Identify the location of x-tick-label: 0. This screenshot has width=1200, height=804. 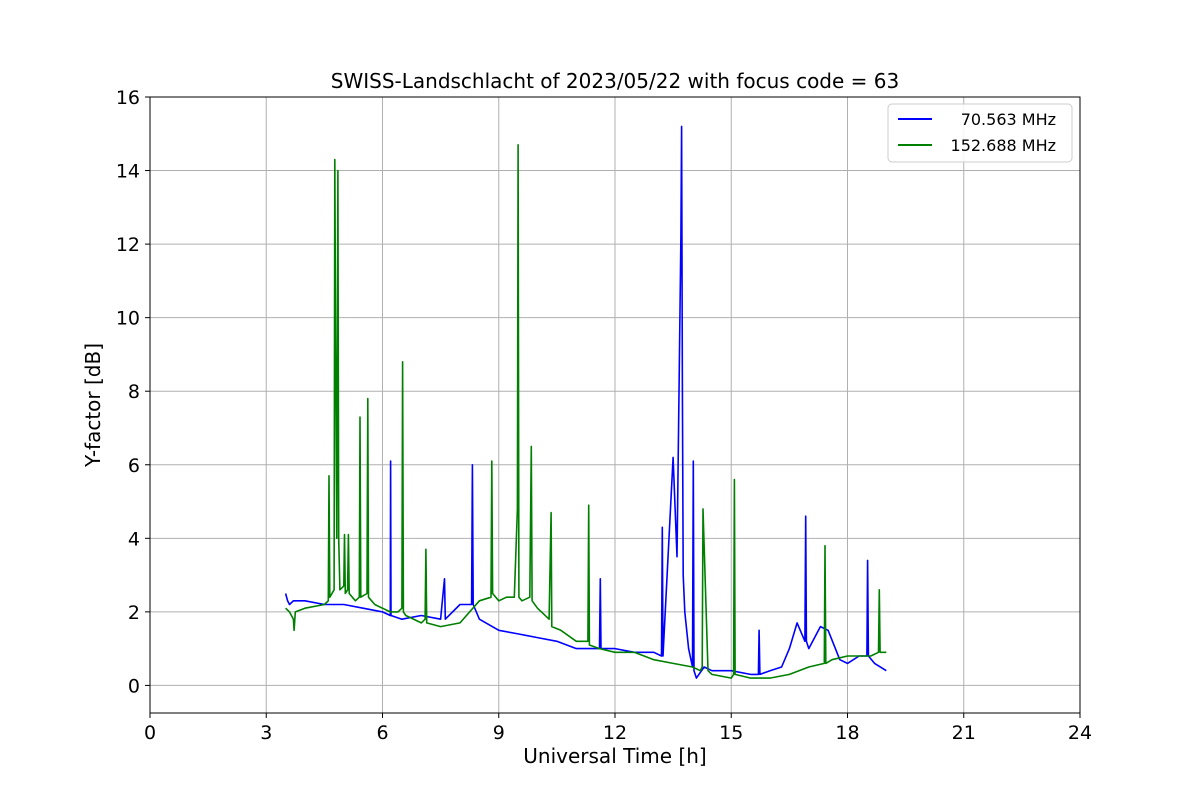
(150, 733).